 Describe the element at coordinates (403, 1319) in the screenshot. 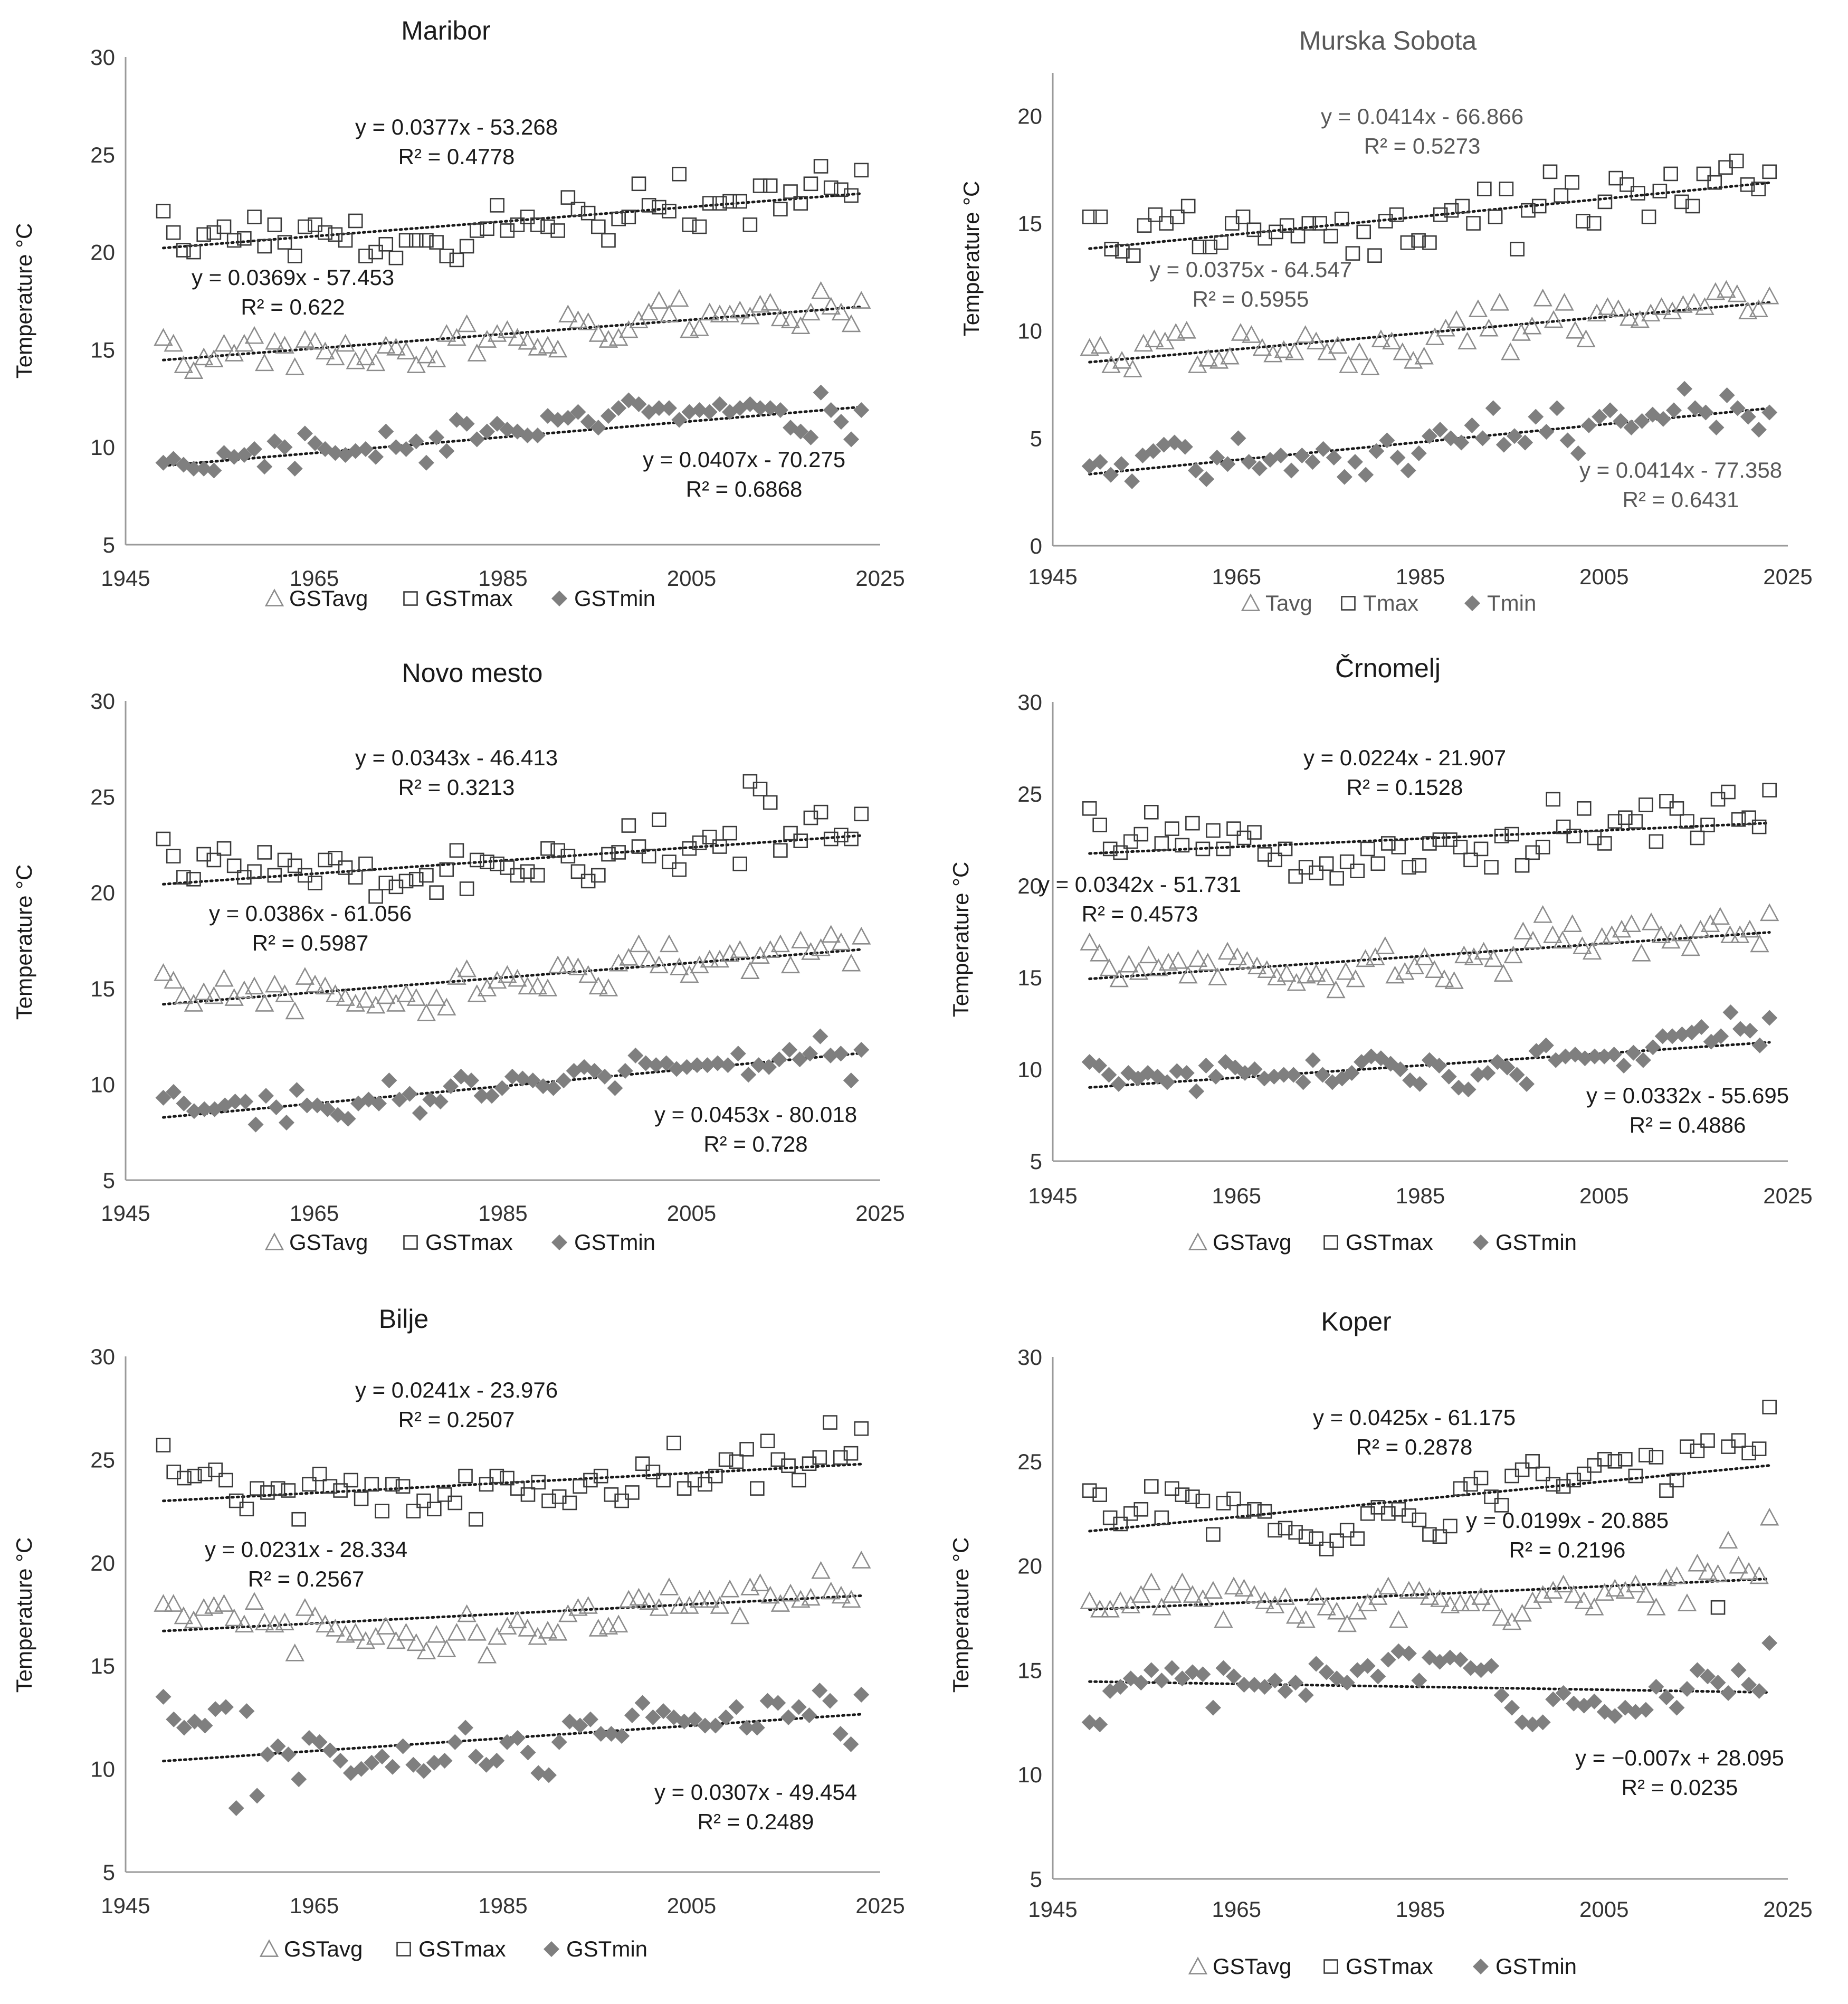

I see `chart-title: Bilje` at that location.